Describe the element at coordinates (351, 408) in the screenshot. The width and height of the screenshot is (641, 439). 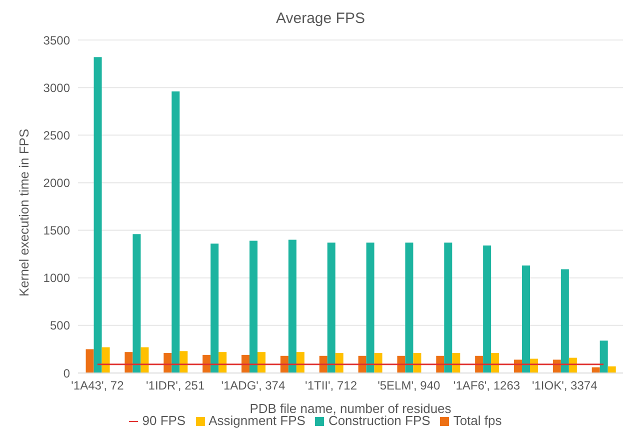
I see `x-axis-title: PDB file name, number of residues` at that location.